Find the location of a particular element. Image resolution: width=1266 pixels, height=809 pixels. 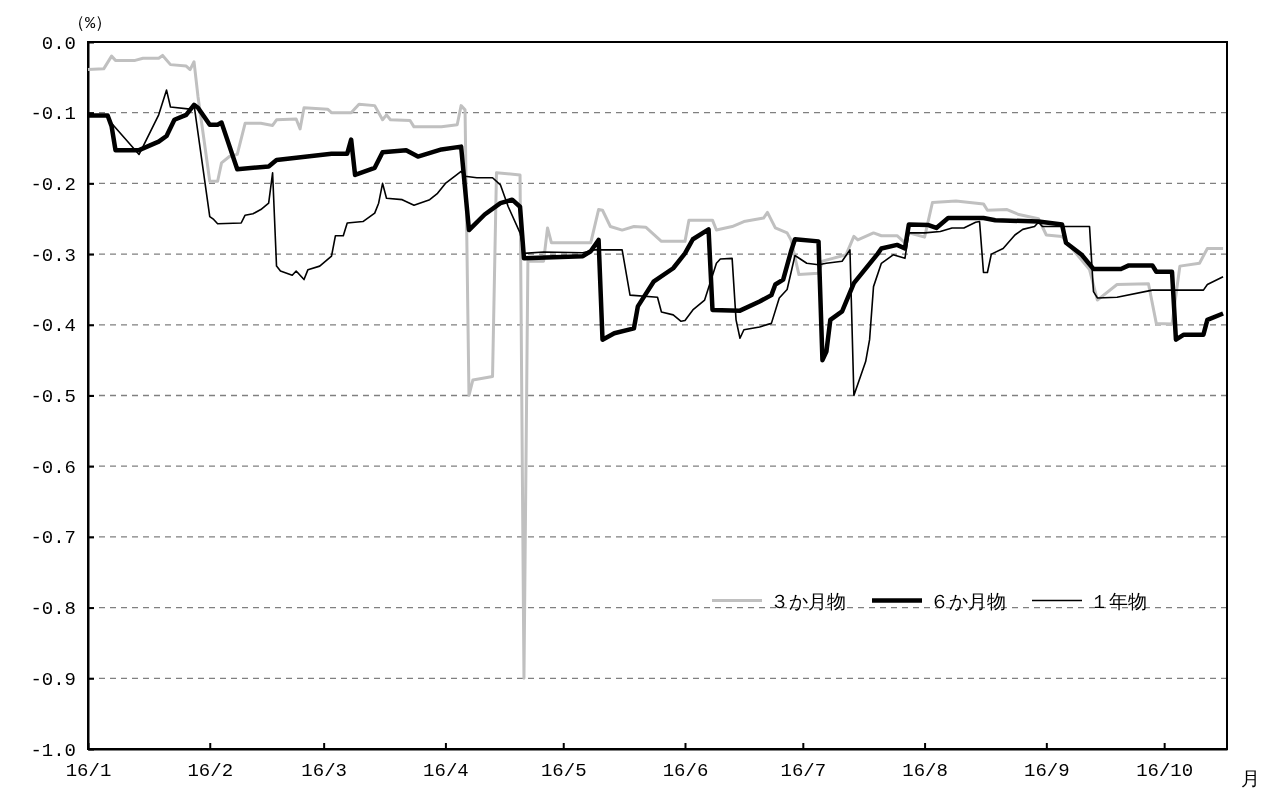

y-tick-label: -0.2 is located at coordinates (53, 184).